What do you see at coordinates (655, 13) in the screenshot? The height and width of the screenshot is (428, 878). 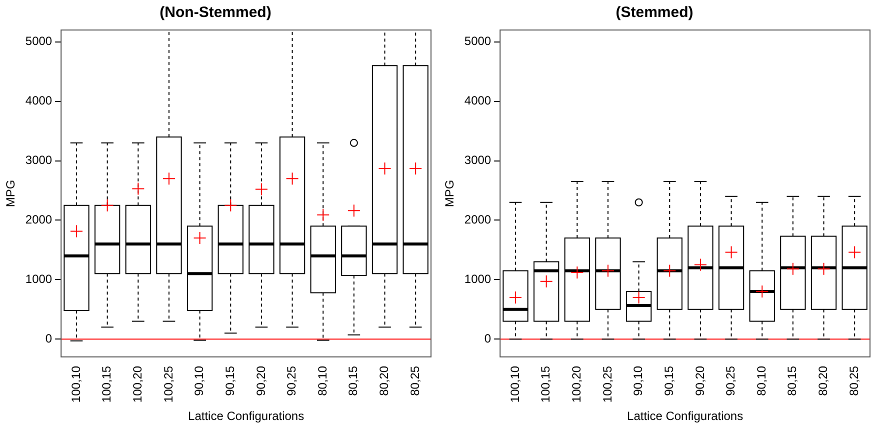 I see `chart-title: (Stemmed)` at bounding box center [655, 13].